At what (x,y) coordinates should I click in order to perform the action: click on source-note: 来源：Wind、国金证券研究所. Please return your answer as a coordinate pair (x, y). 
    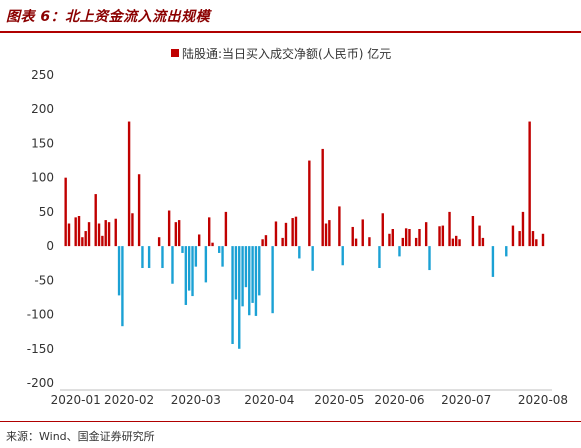
    Looking at the image, I should click on (80, 436).